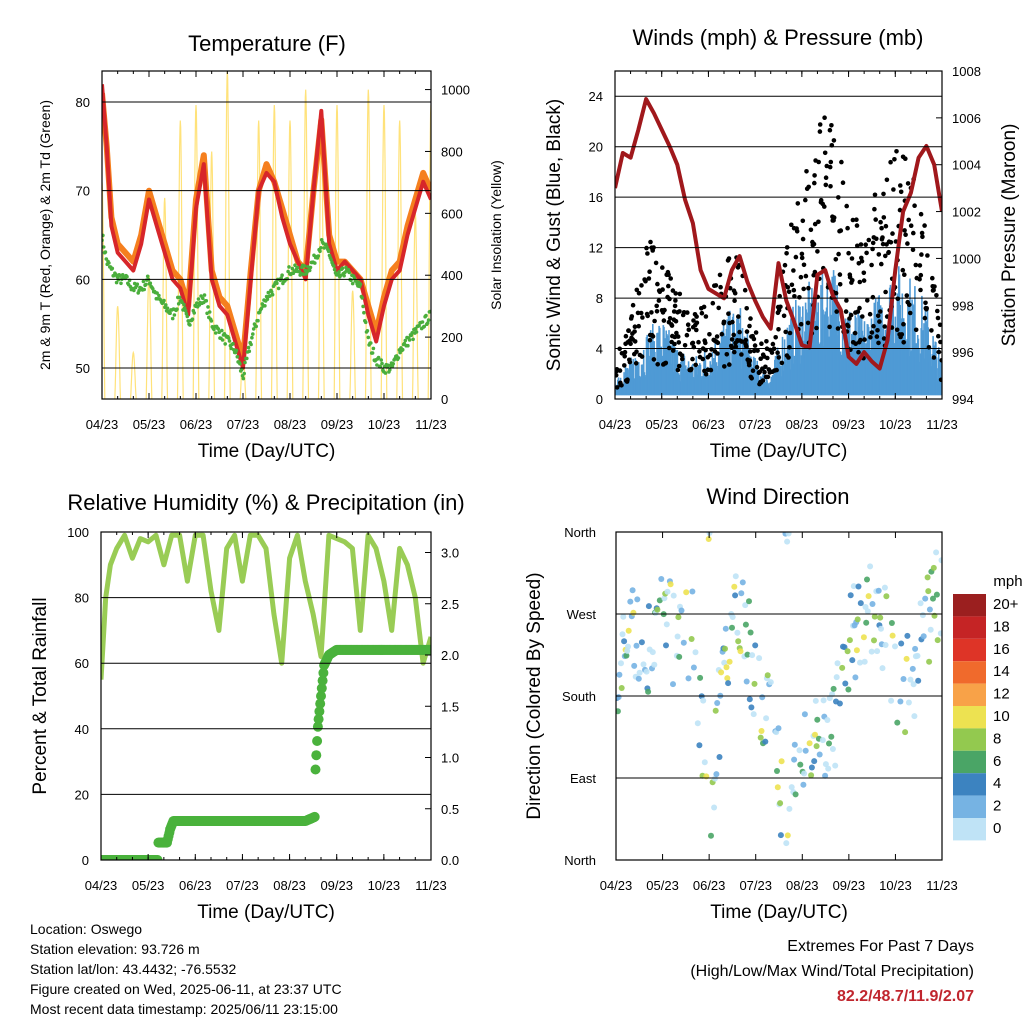 The image size is (1024, 1024). I want to click on x-tick-label: 11/23, so click(942, 424).